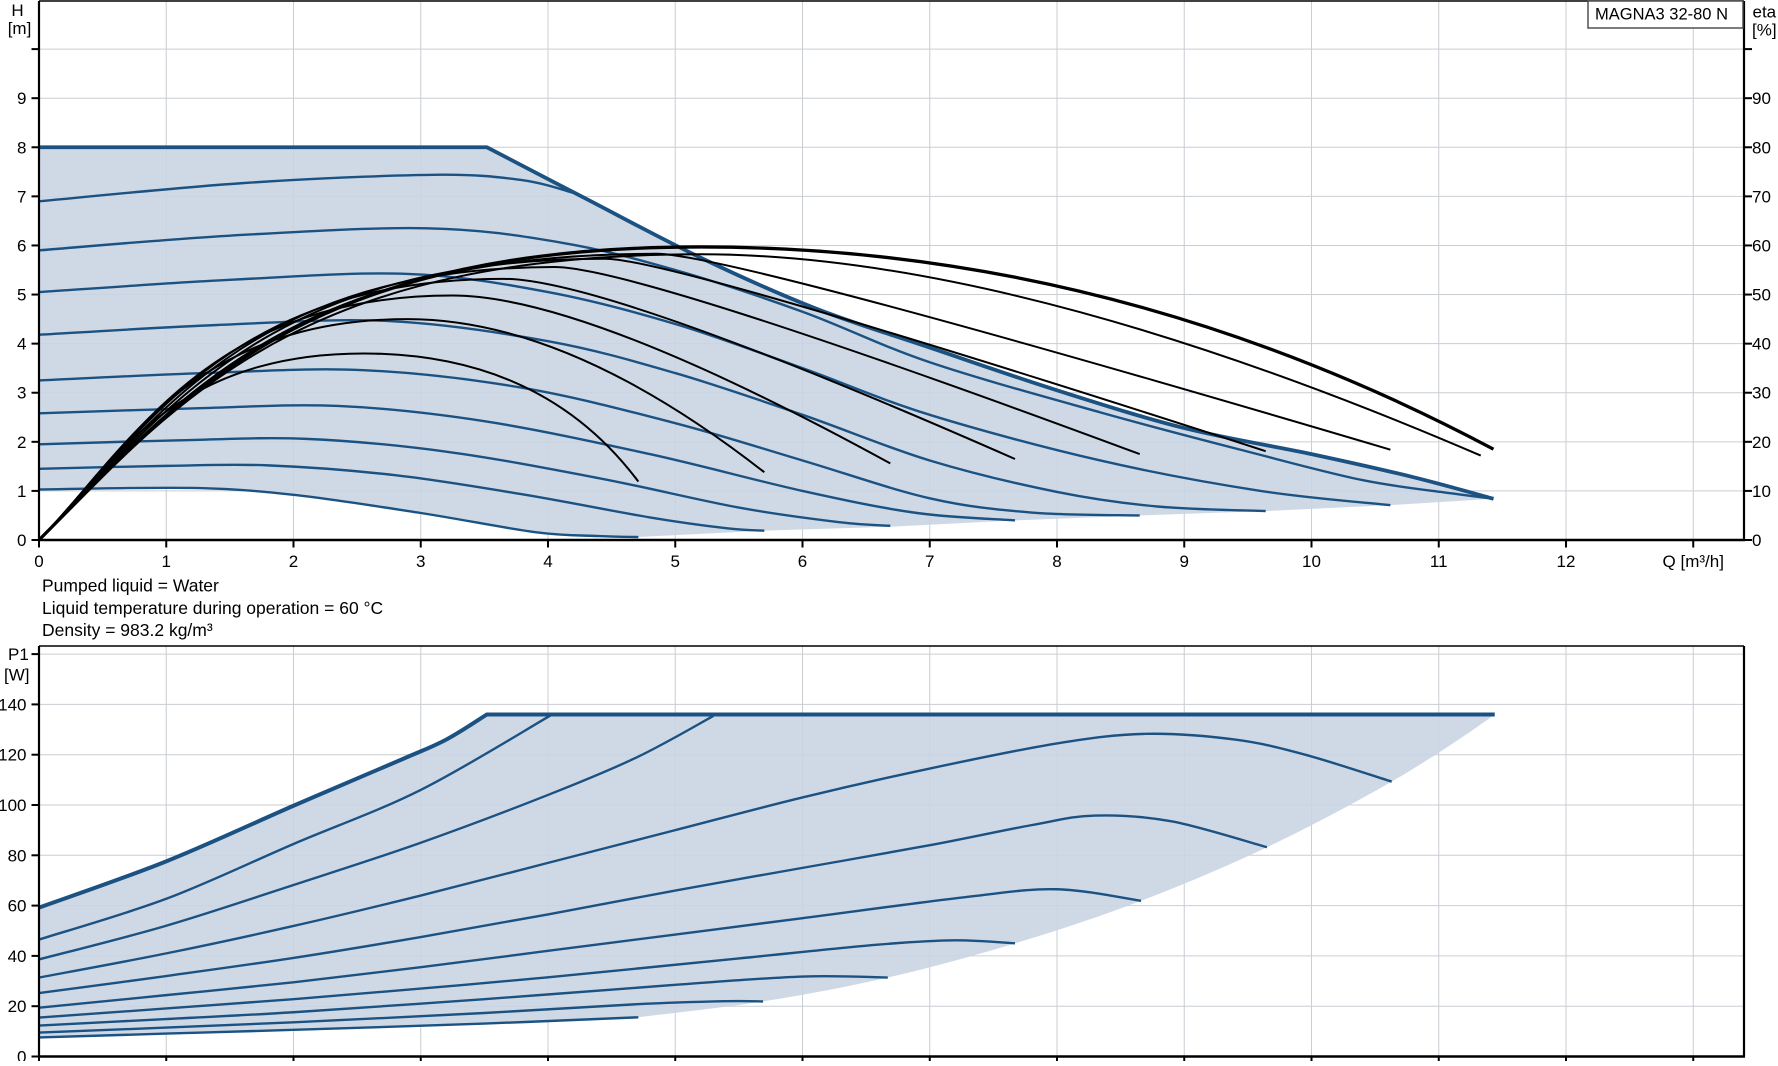 This screenshot has width=1778, height=1066. What do you see at coordinates (1661, 15) in the screenshot?
I see `svg-text: MAGNA3 32-80 N` at bounding box center [1661, 15].